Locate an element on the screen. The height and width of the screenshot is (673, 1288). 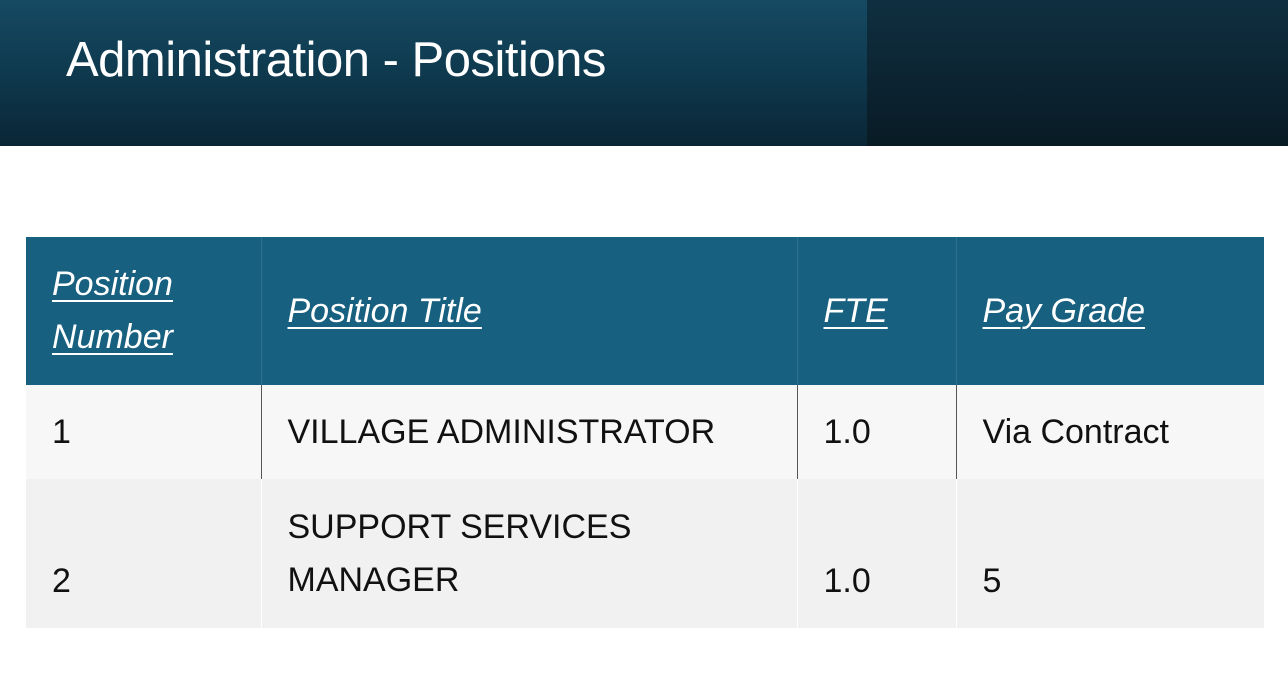
cell-position-title: SUPPORT SERVICES MANAGER is located at coordinates (528, 553).